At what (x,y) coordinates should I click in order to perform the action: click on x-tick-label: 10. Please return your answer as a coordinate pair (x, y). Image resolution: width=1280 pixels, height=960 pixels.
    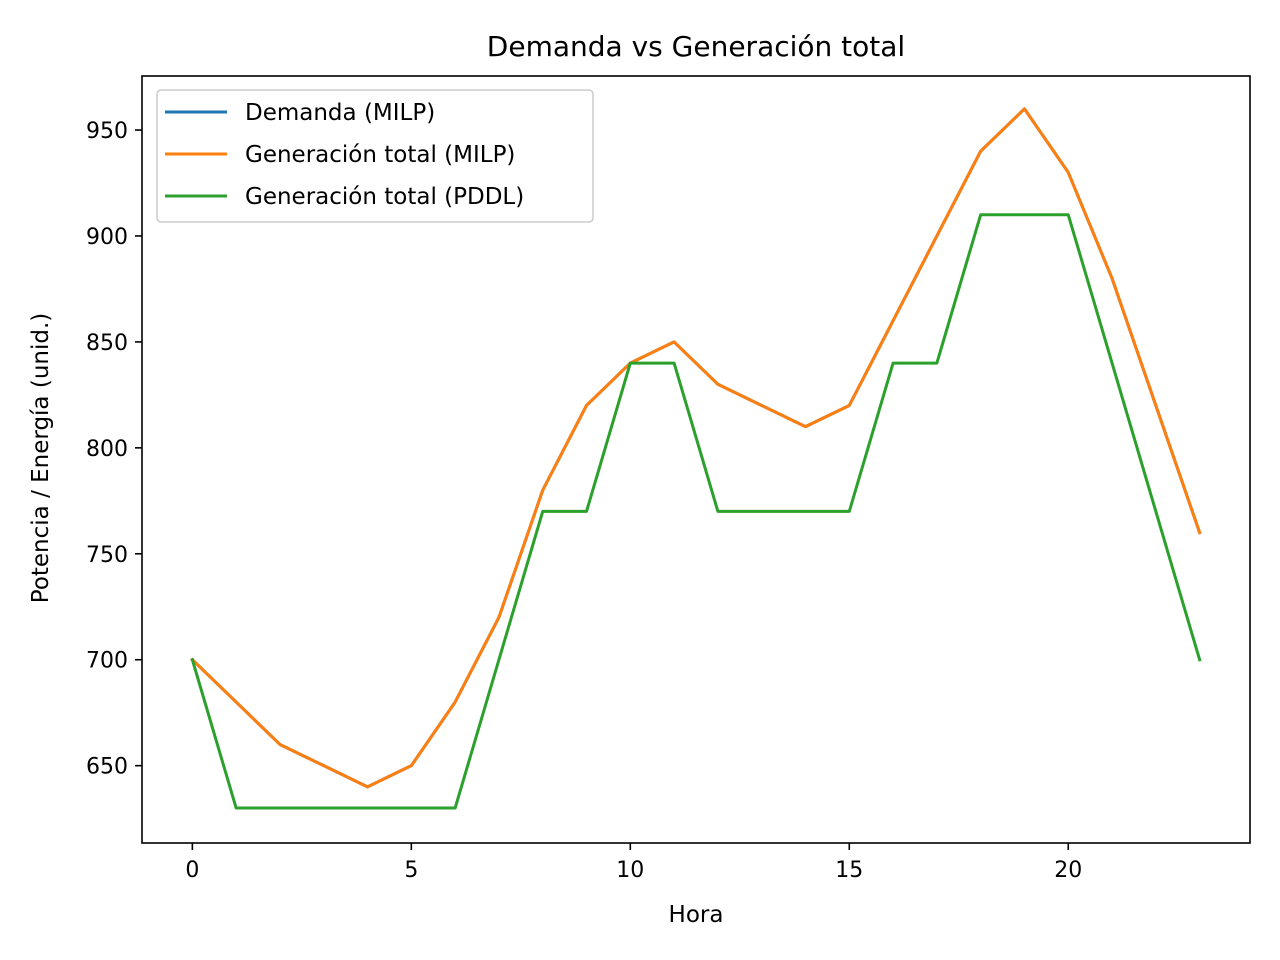
    Looking at the image, I should click on (630, 870).